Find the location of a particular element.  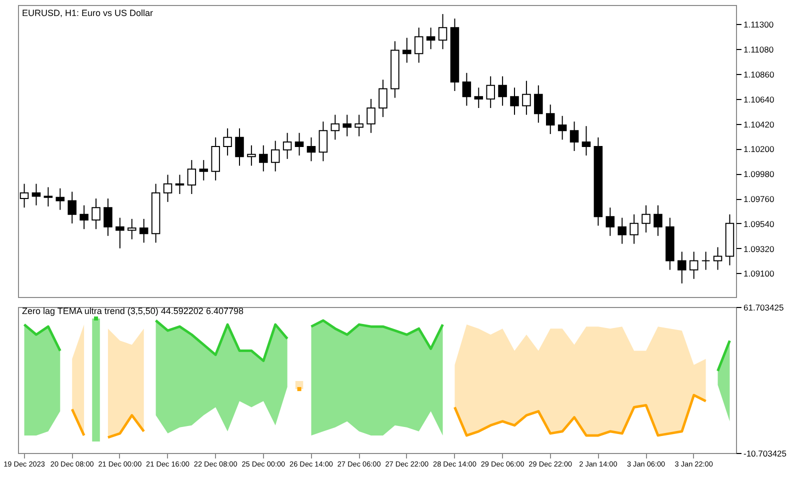

y-tick-label: 1.11080 is located at coordinates (759, 49).